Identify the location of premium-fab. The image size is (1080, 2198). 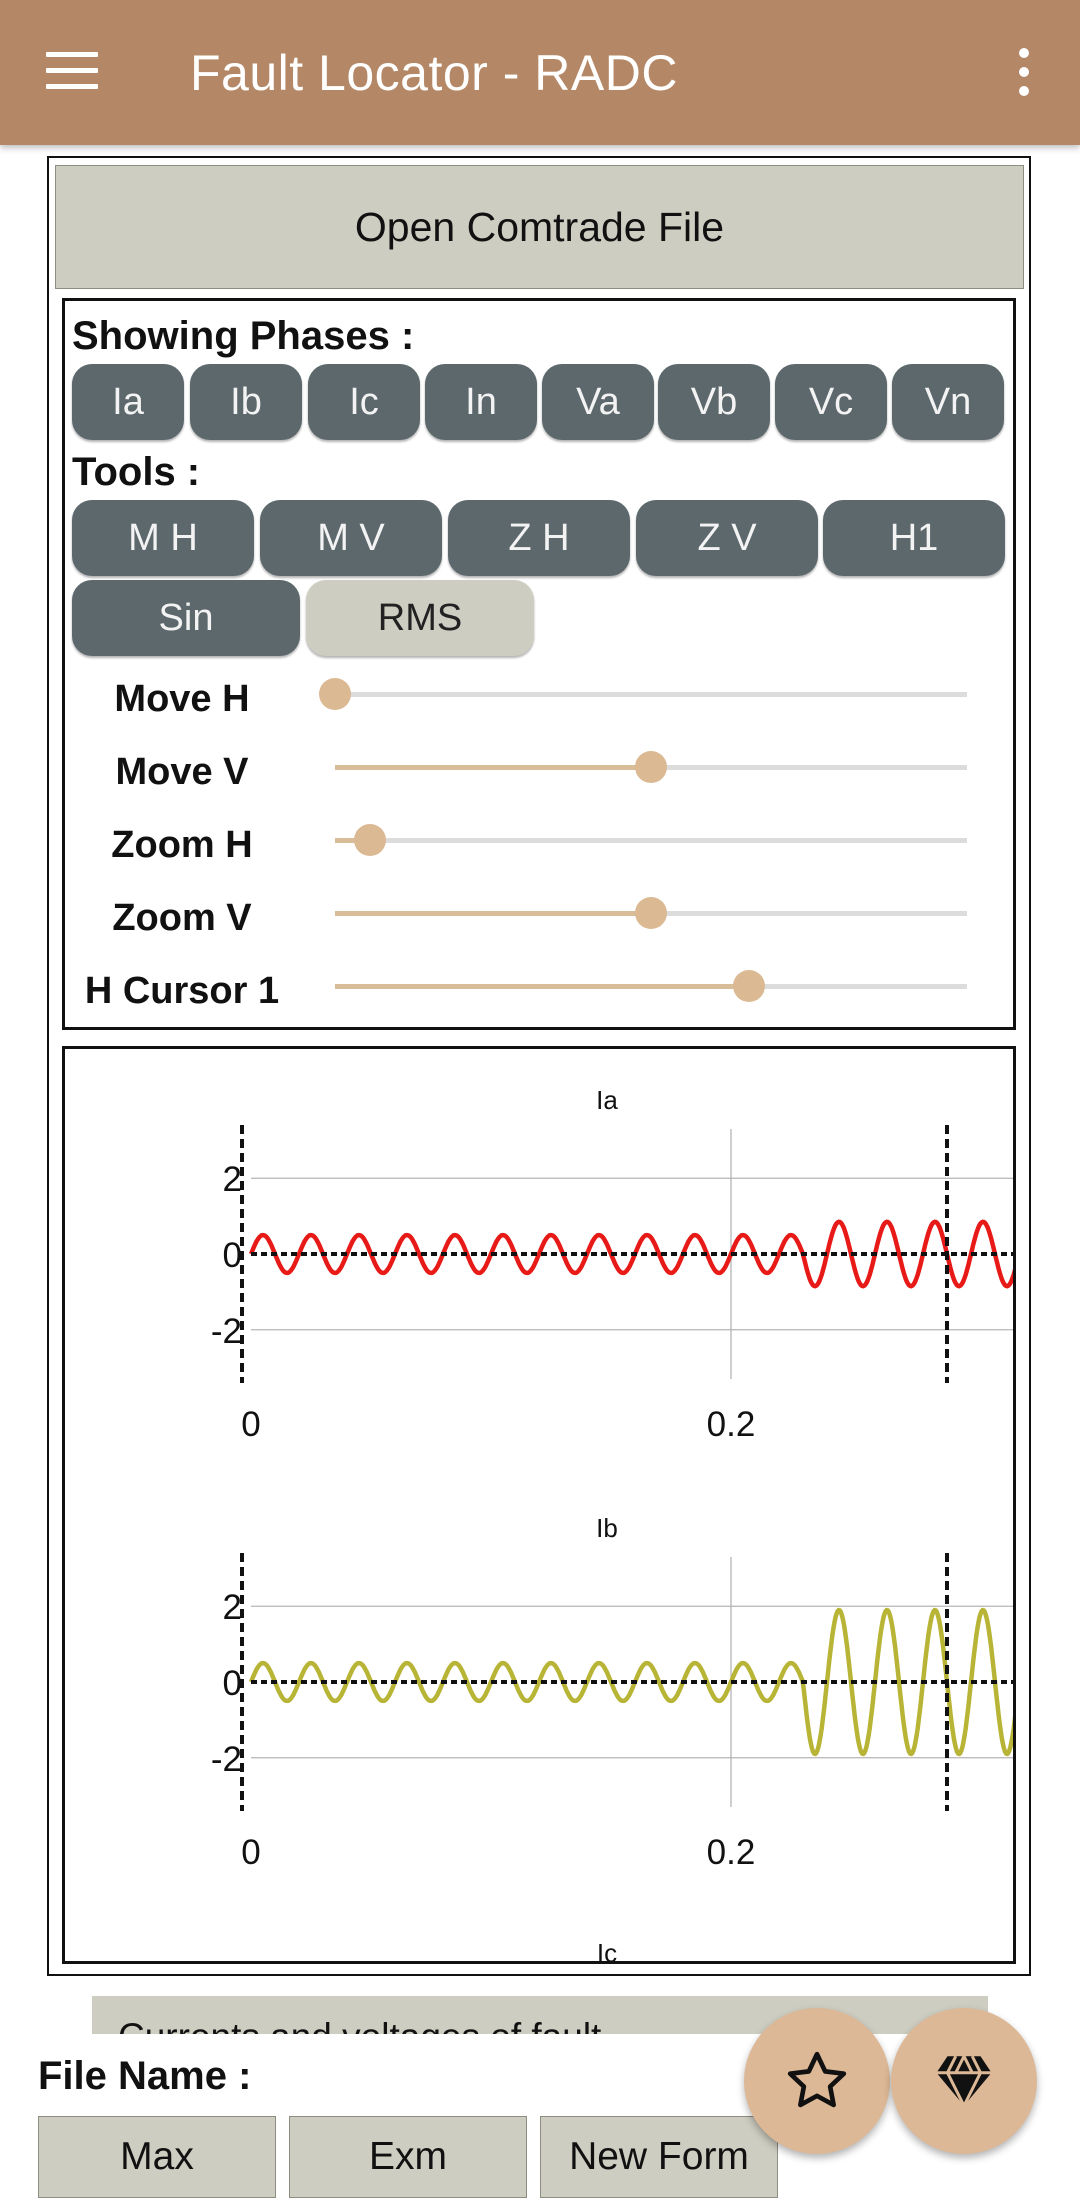
(964, 2081).